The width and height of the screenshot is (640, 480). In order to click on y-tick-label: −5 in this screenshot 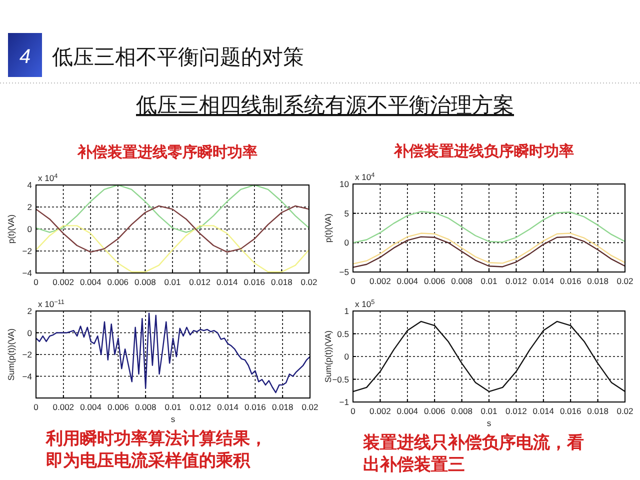, I will do `click(344, 272)`.